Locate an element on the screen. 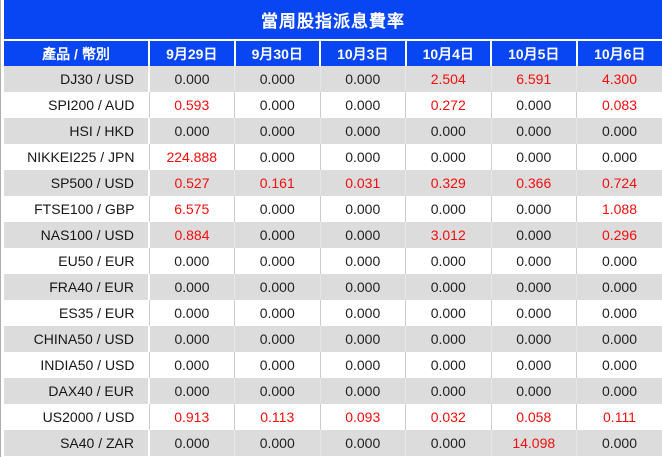  value-cell: 0.272 is located at coordinates (448, 105).